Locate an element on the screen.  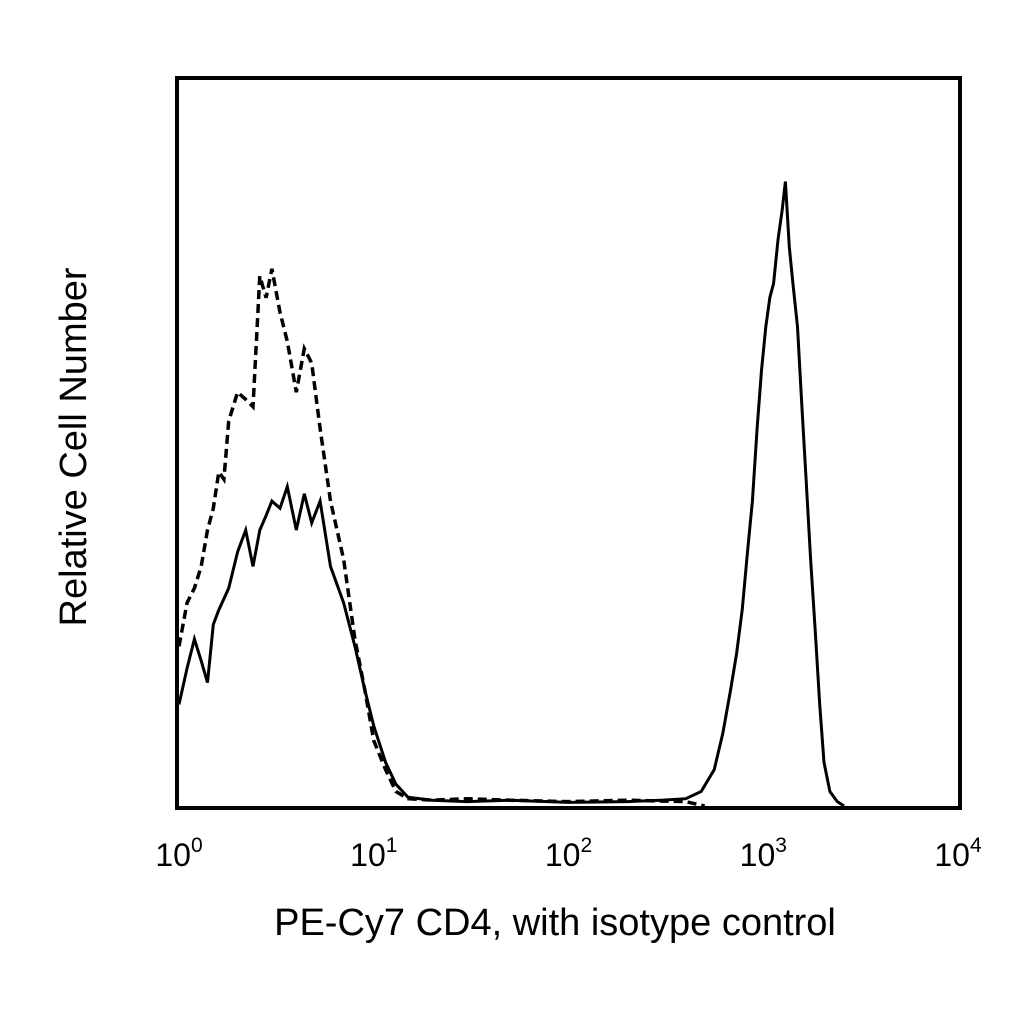
x-tick-label: 10⁴ is located at coordinates (958, 853).